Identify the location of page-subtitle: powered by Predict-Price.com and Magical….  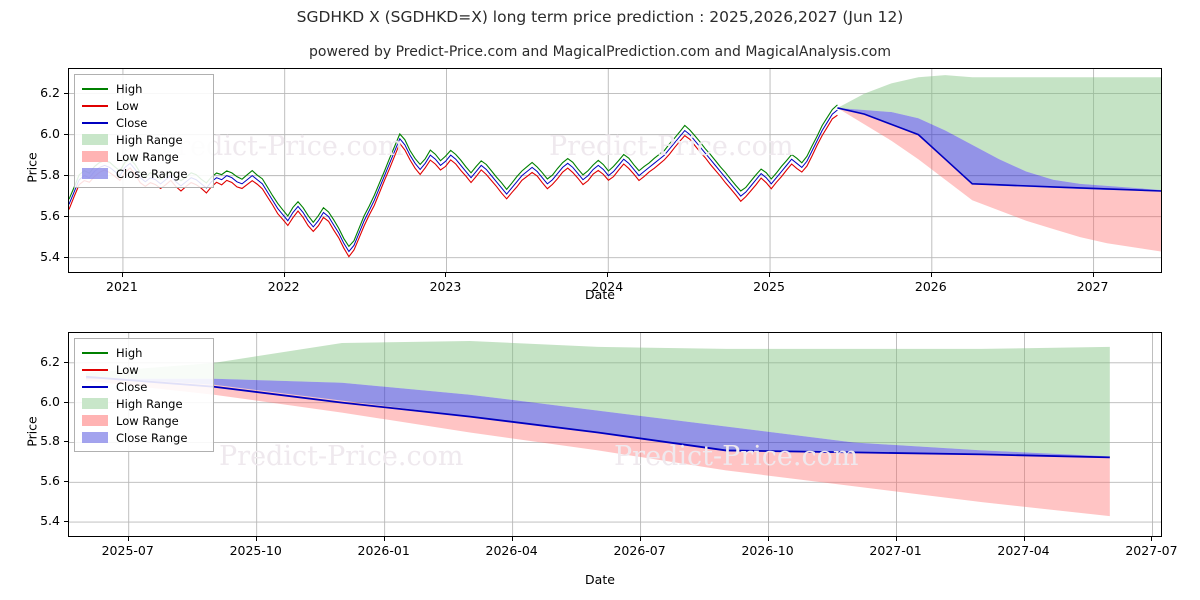
(600, 52).